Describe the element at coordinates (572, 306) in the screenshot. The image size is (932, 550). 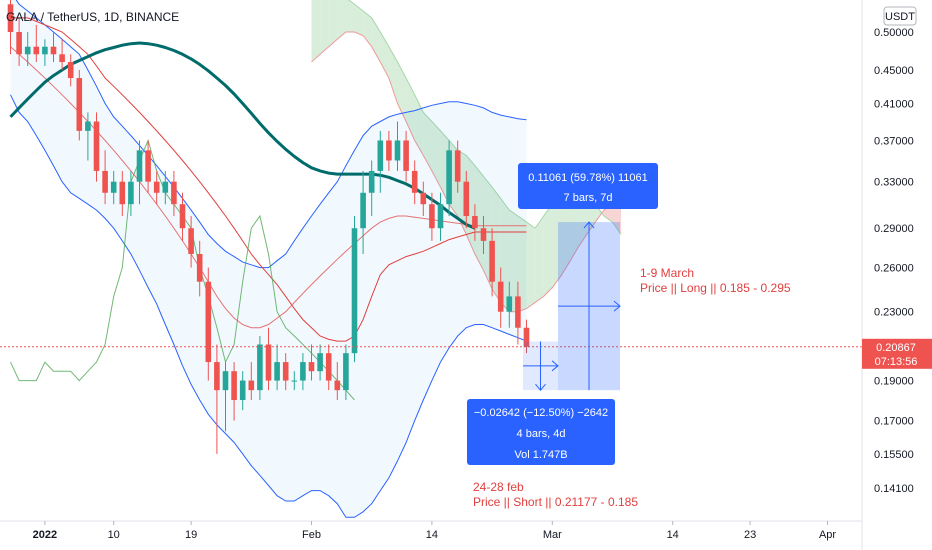
I see `measure-tools` at that location.